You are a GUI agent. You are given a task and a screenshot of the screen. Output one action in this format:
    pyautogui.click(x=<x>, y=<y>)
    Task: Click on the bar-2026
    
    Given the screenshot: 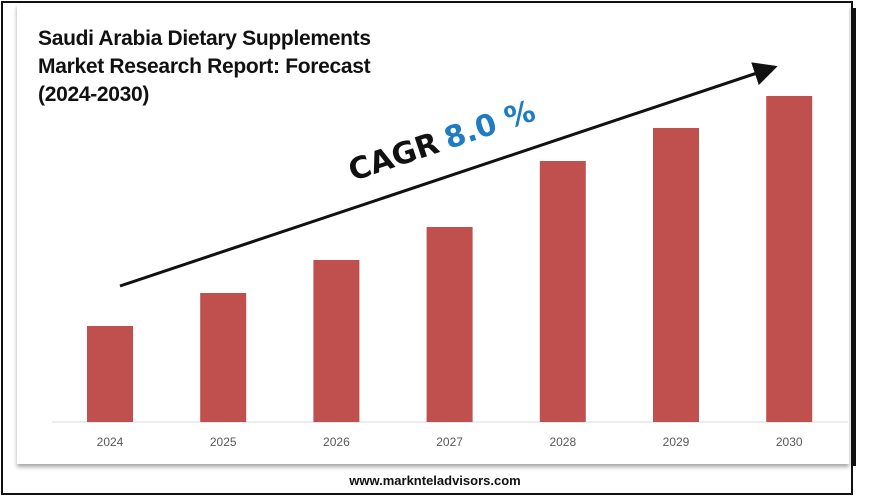 What is the action you would take?
    pyautogui.click(x=336, y=341)
    